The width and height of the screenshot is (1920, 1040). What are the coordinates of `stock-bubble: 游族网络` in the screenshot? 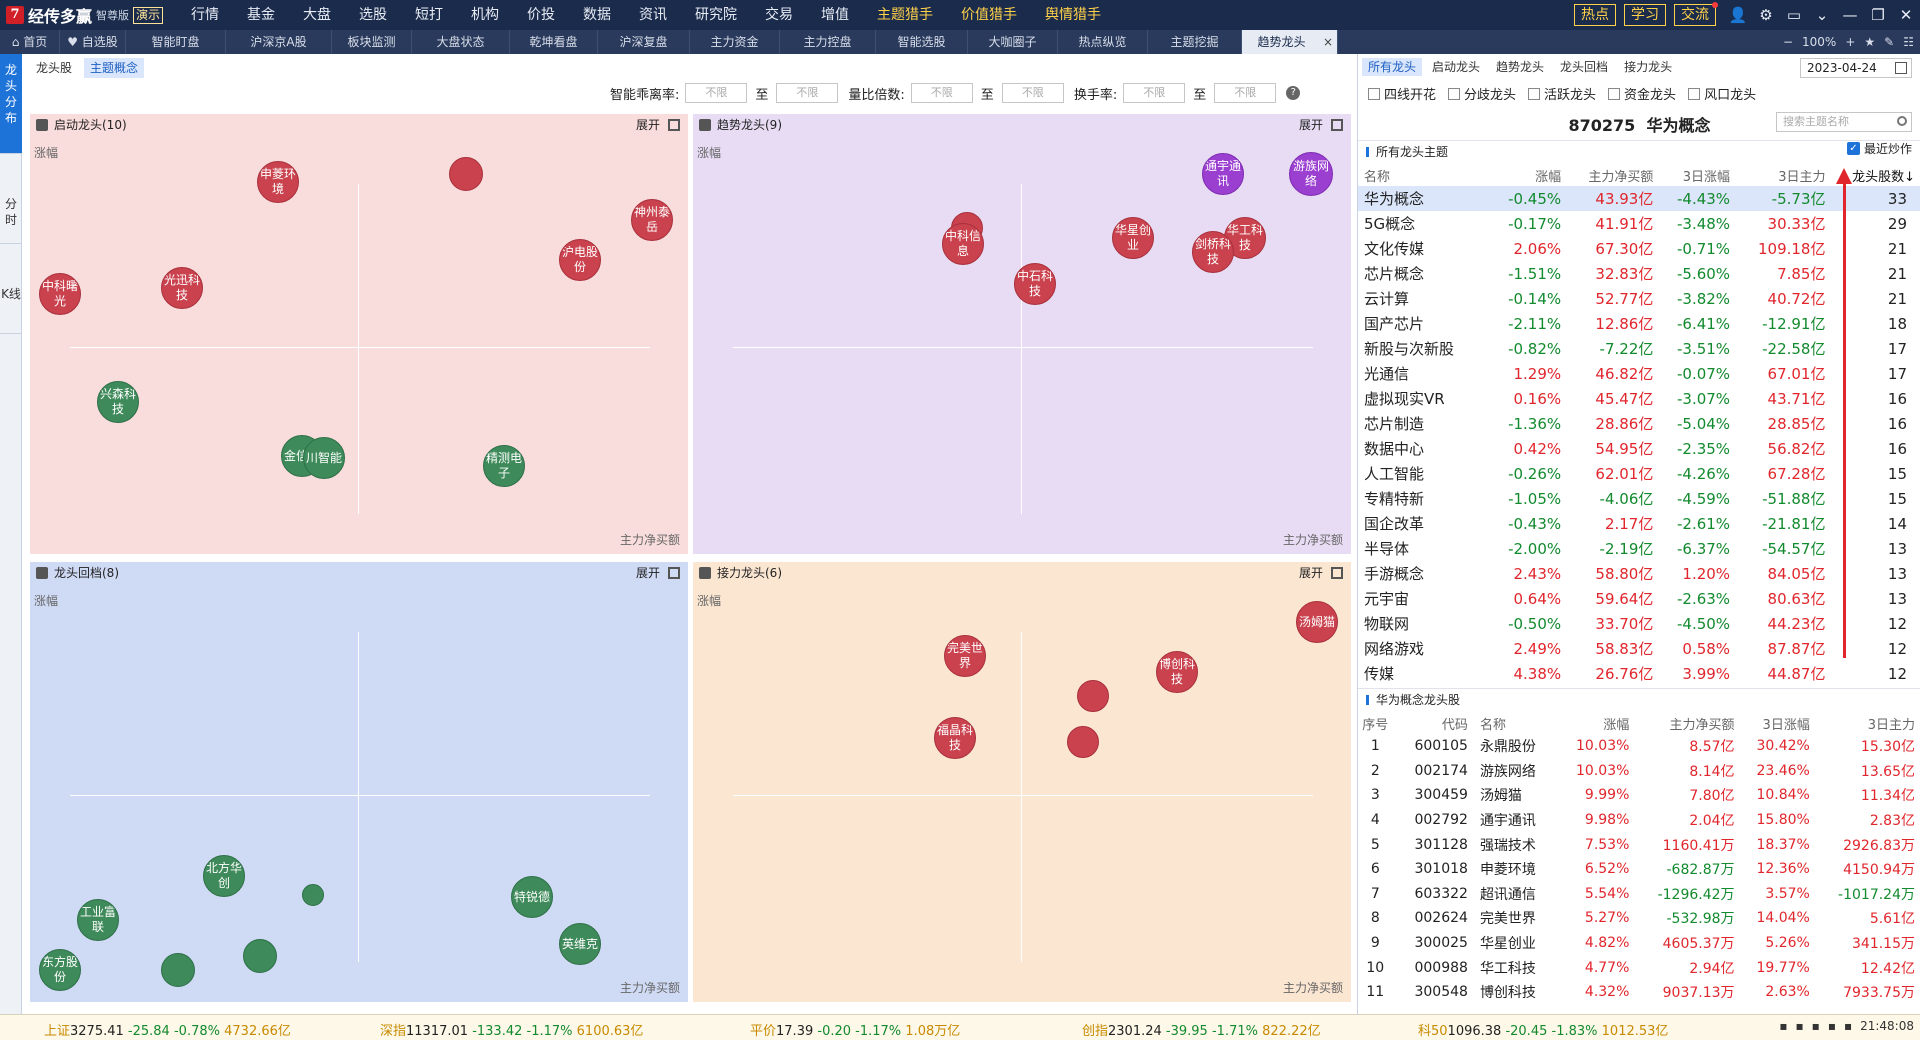 It's located at (1311, 174).